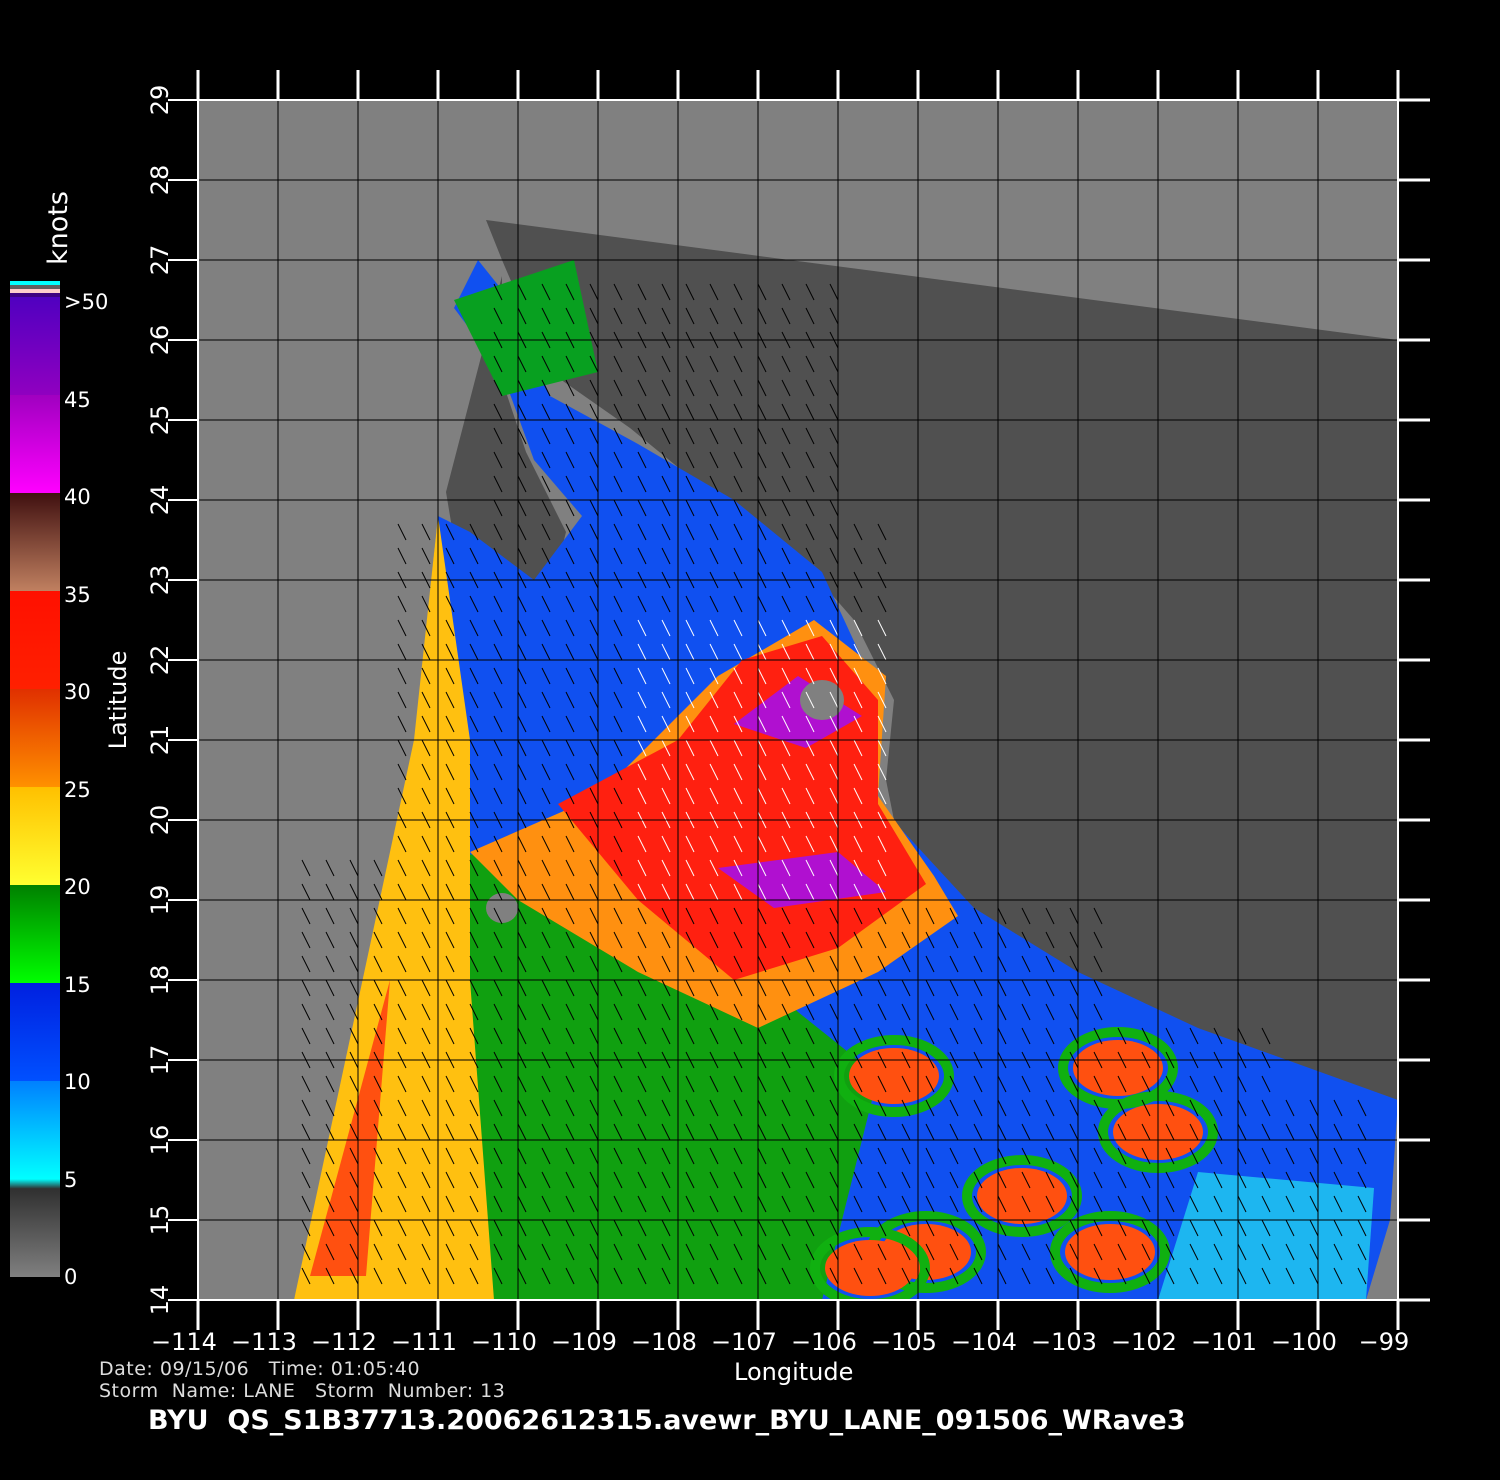 Image resolution: width=1500 pixels, height=1480 pixels. I want to click on colorbar-label: 0, so click(71, 1277).